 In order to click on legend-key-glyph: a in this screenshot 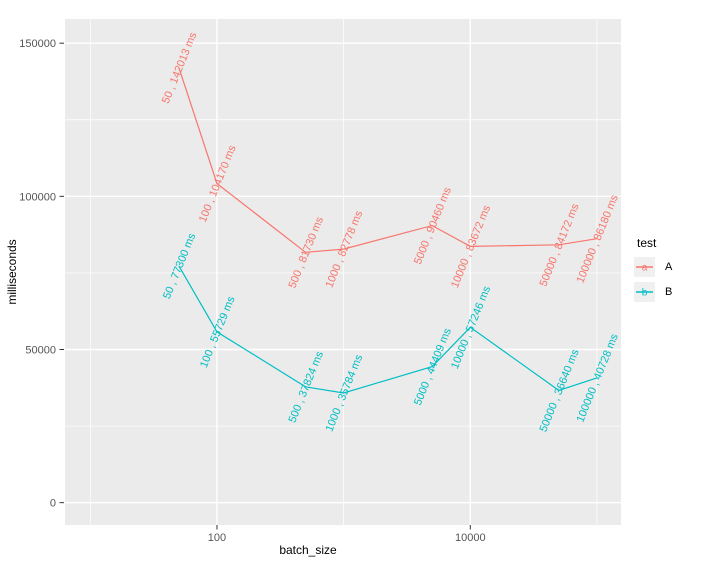, I will do `click(644, 268)`.